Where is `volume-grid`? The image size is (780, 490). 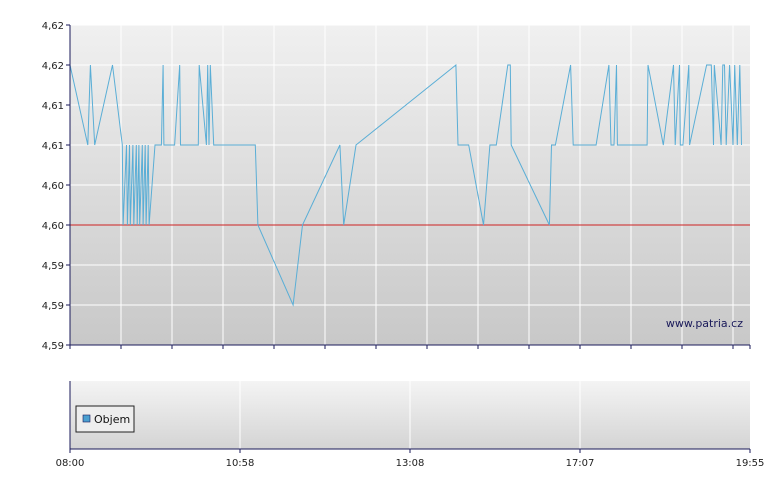 volume-grid is located at coordinates (410, 415).